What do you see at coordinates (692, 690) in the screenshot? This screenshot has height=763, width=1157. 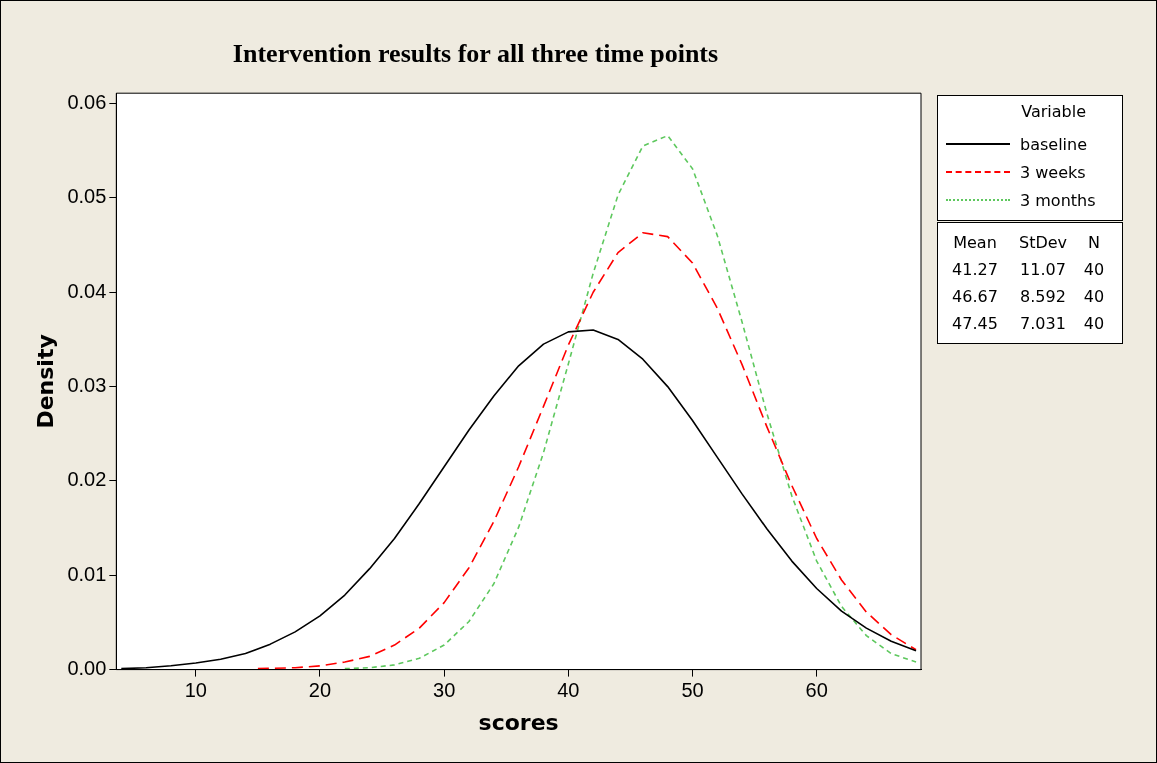 I see `x-tick-label: 50` at bounding box center [692, 690].